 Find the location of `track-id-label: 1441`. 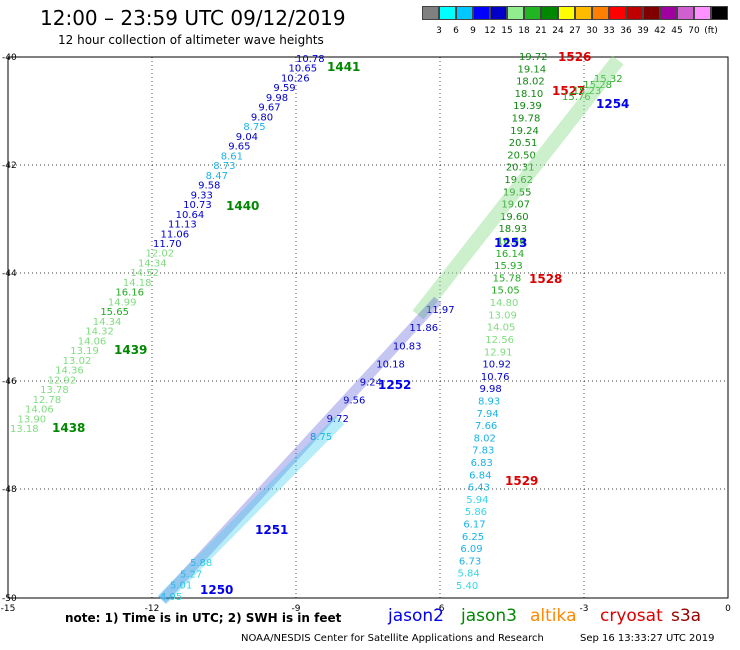

track-id-label: 1441 is located at coordinates (343, 67).